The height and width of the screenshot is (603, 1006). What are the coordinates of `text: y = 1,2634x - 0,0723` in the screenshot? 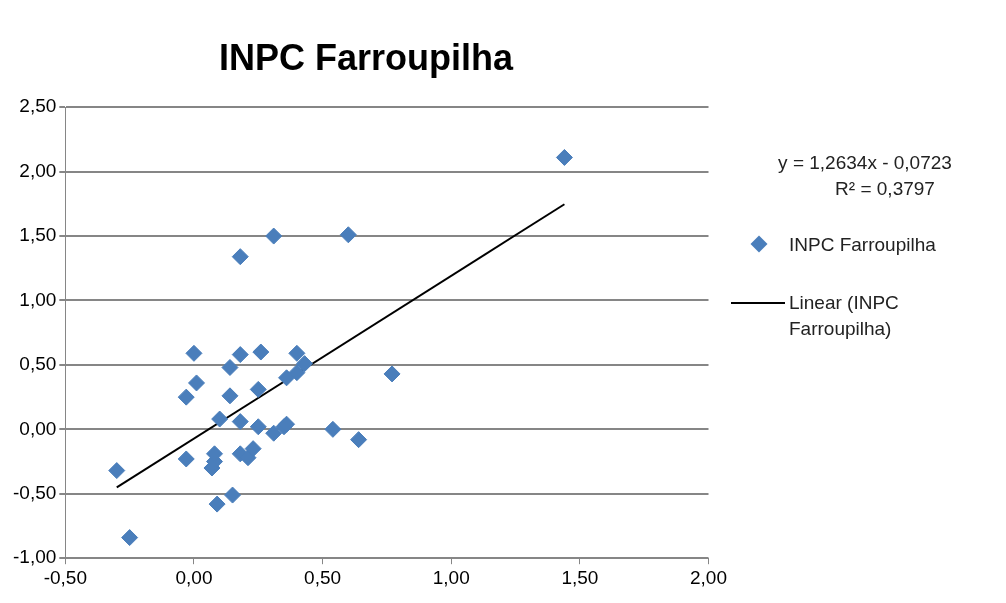 It's located at (865, 163).